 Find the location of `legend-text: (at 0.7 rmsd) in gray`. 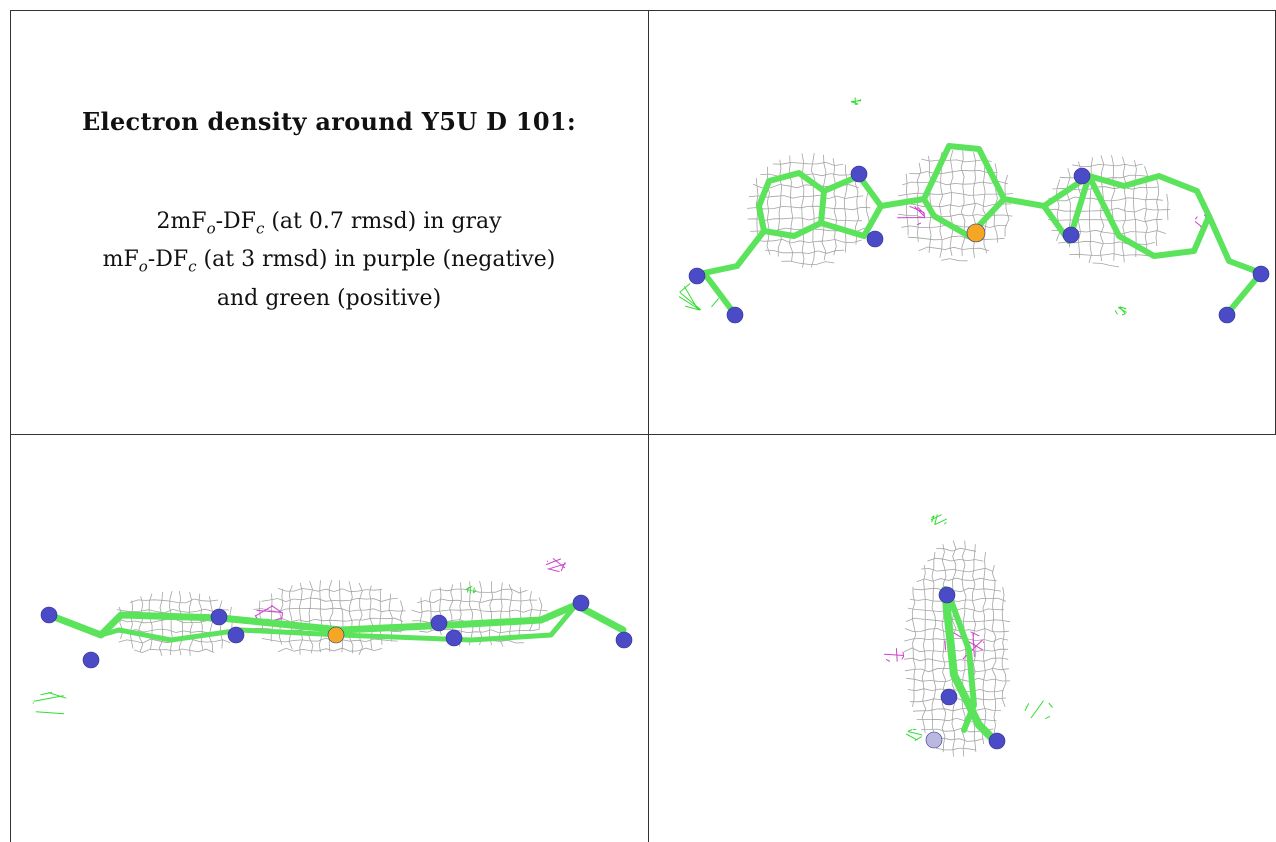

legend-text: (at 0.7 rmsd) in gray is located at coordinates (383, 221).